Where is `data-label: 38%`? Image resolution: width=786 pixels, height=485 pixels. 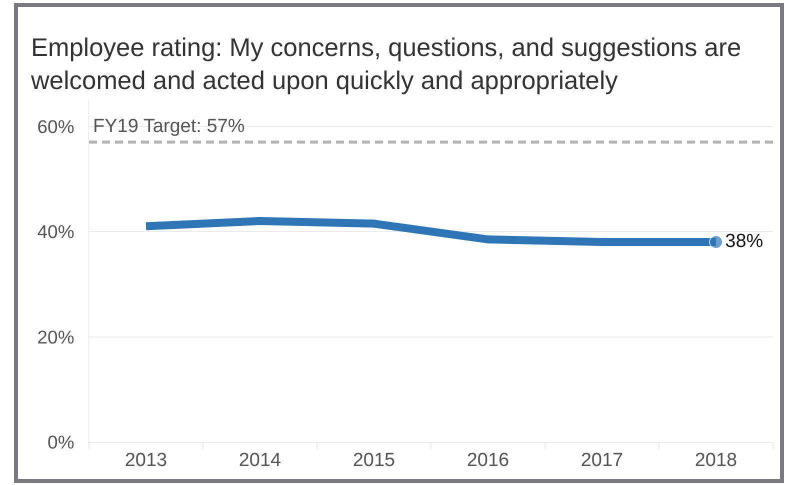 data-label: 38% is located at coordinates (744, 241).